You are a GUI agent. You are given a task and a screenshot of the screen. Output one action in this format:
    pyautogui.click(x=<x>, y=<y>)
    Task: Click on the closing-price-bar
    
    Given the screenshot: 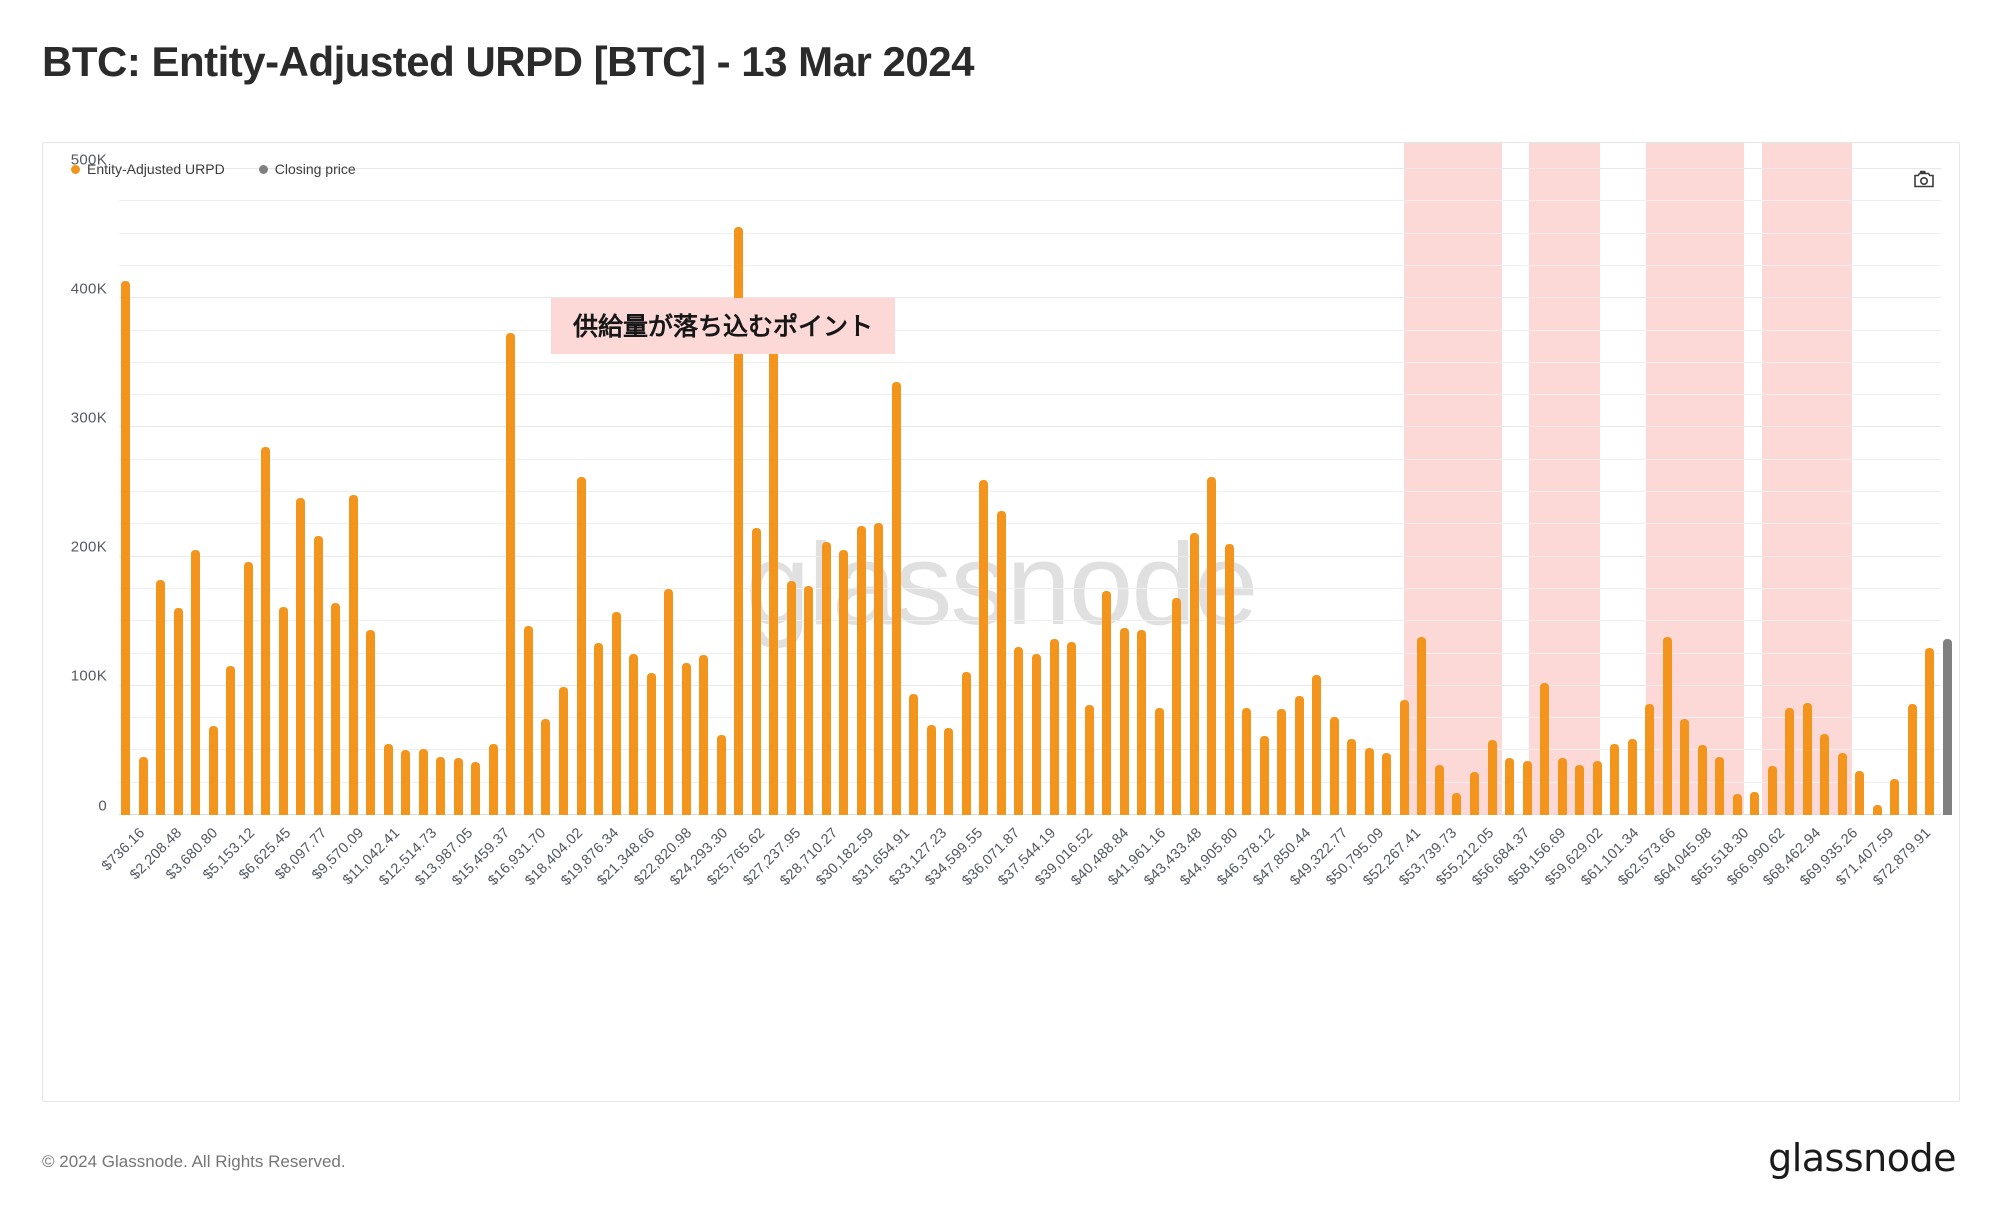 What is the action you would take?
    pyautogui.click(x=1947, y=727)
    